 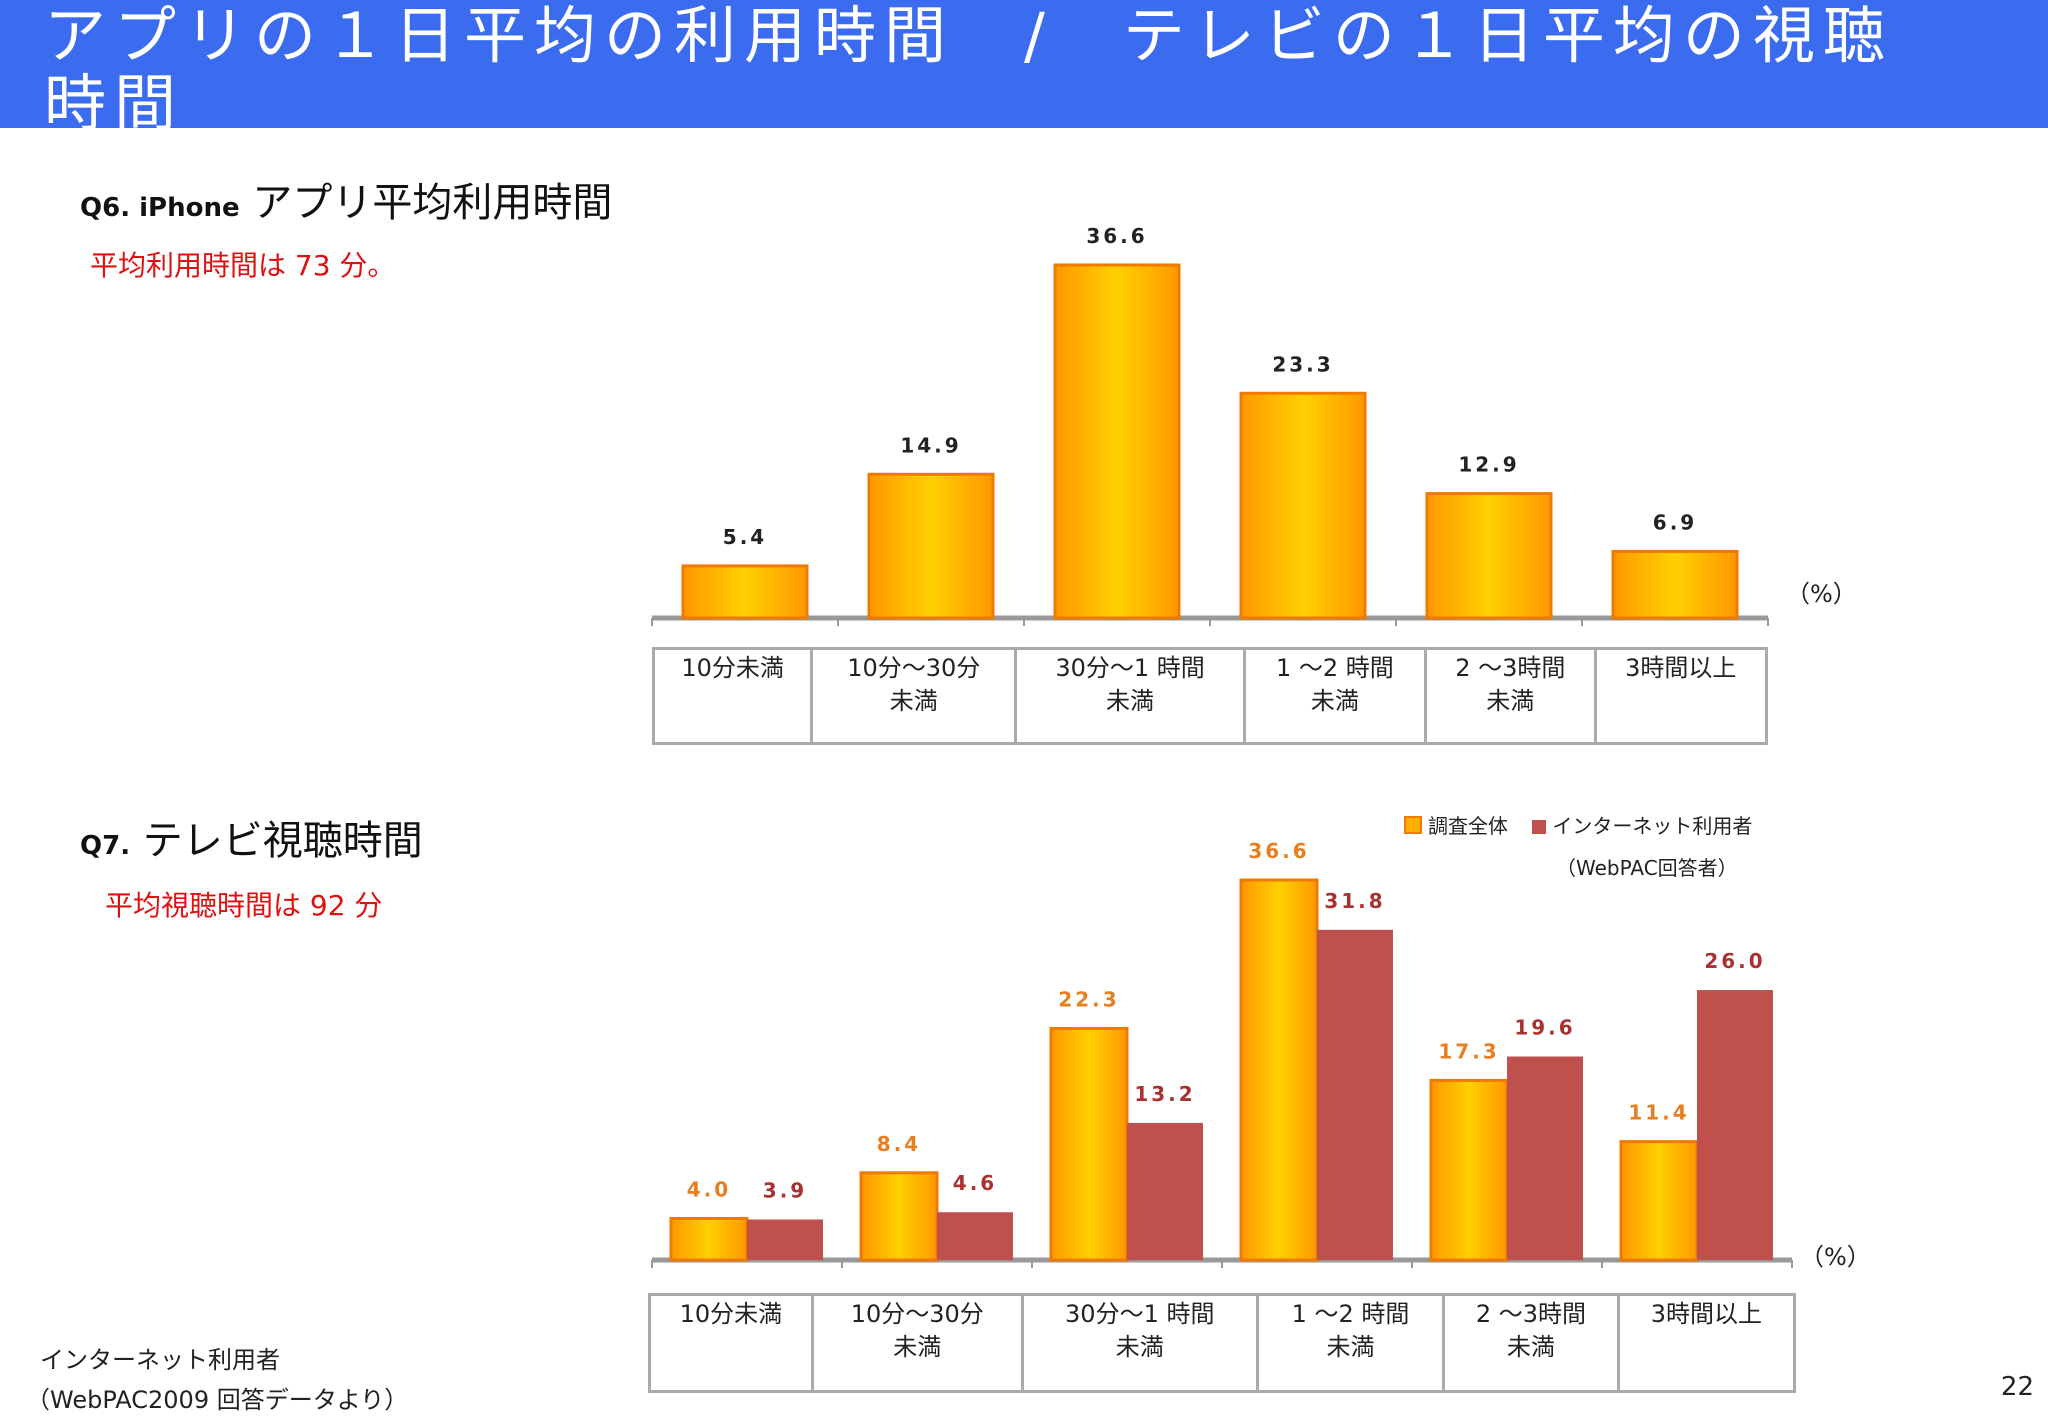 I want to click on chart2-category-label: 30分～1 時間 未満, so click(x=1139, y=1343).